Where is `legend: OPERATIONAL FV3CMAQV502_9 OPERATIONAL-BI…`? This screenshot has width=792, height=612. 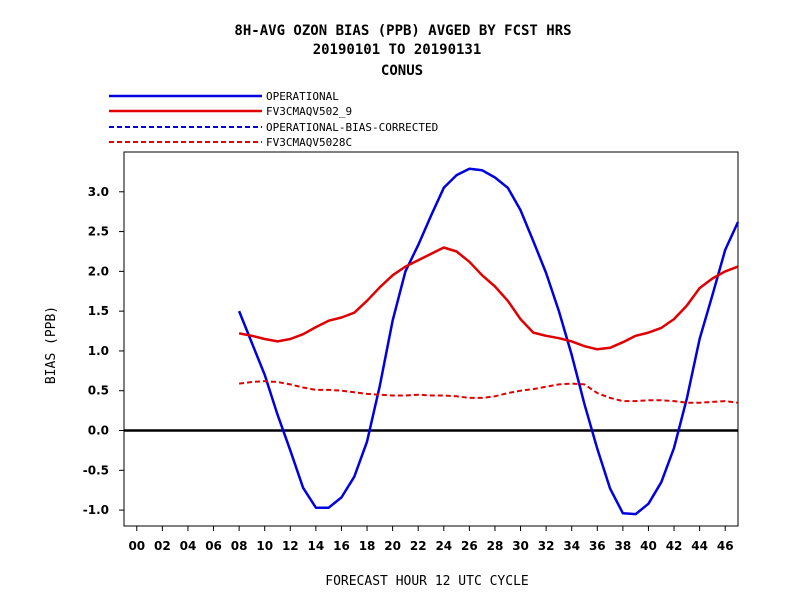
legend: OPERATIONAL FV3CMAQV502_9 OPERATIONAL-BI… is located at coordinates (273, 119).